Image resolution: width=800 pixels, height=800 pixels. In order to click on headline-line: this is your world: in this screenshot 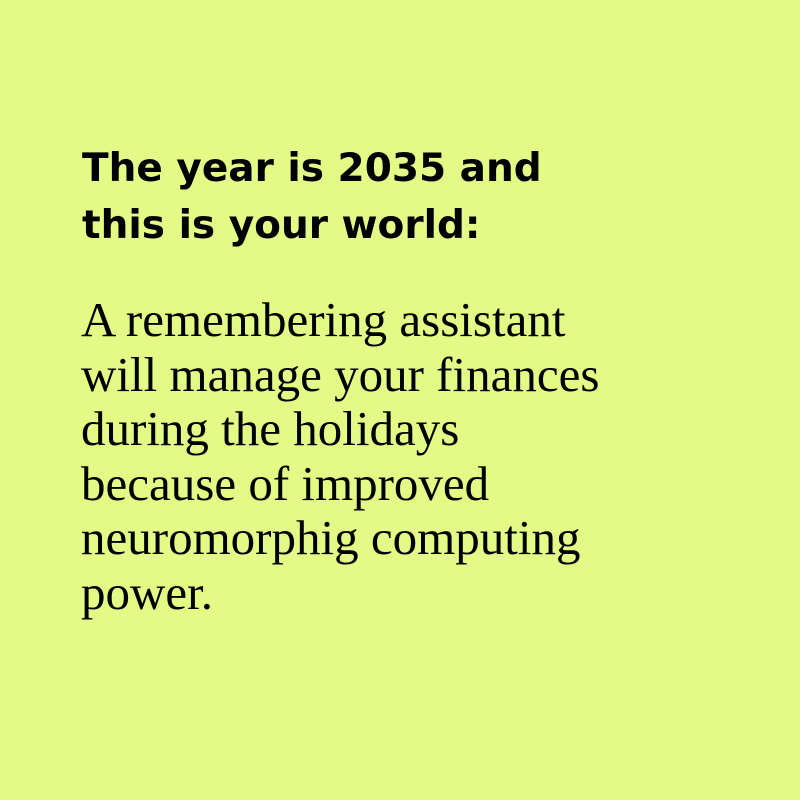, I will do `click(281, 225)`.